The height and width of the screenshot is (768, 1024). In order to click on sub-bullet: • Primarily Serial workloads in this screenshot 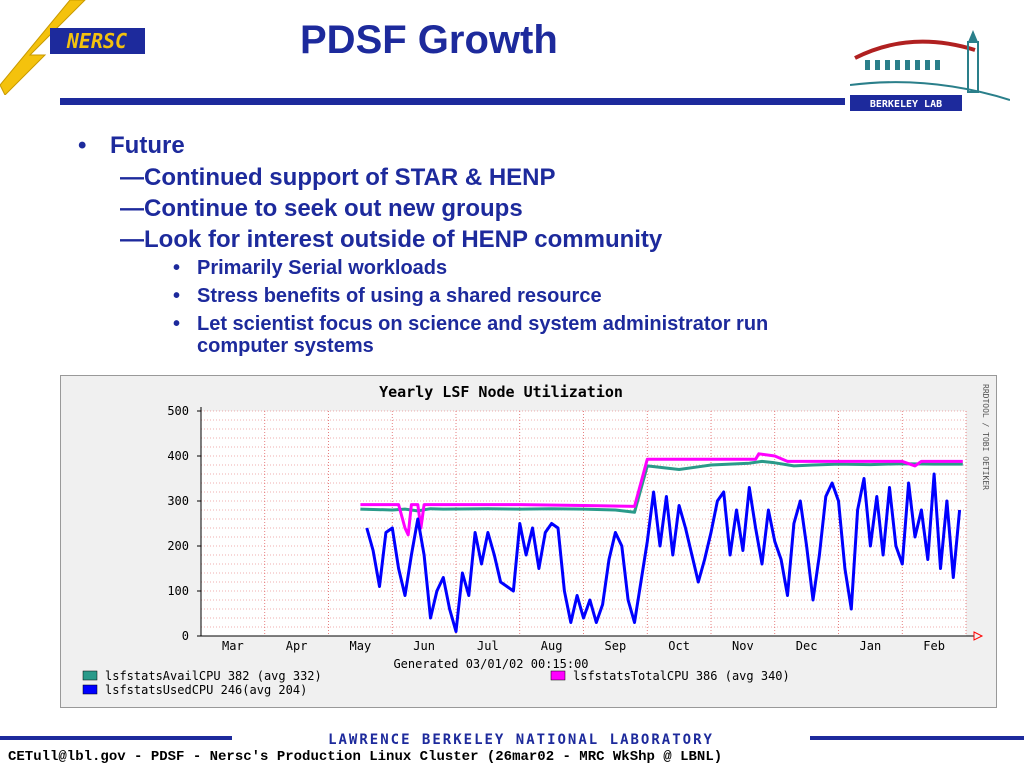, I will do `click(310, 268)`.